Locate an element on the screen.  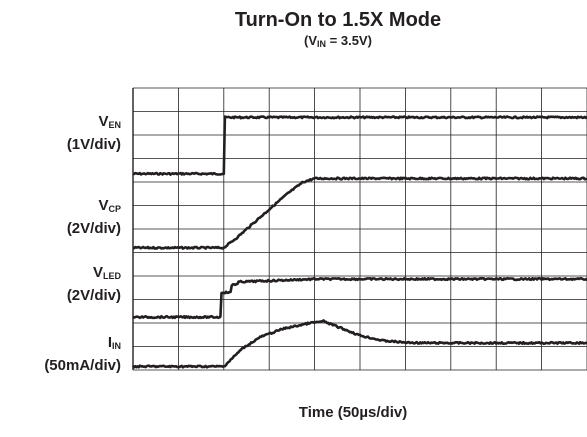
channel-scale: (1V/div) is located at coordinates (93, 144).